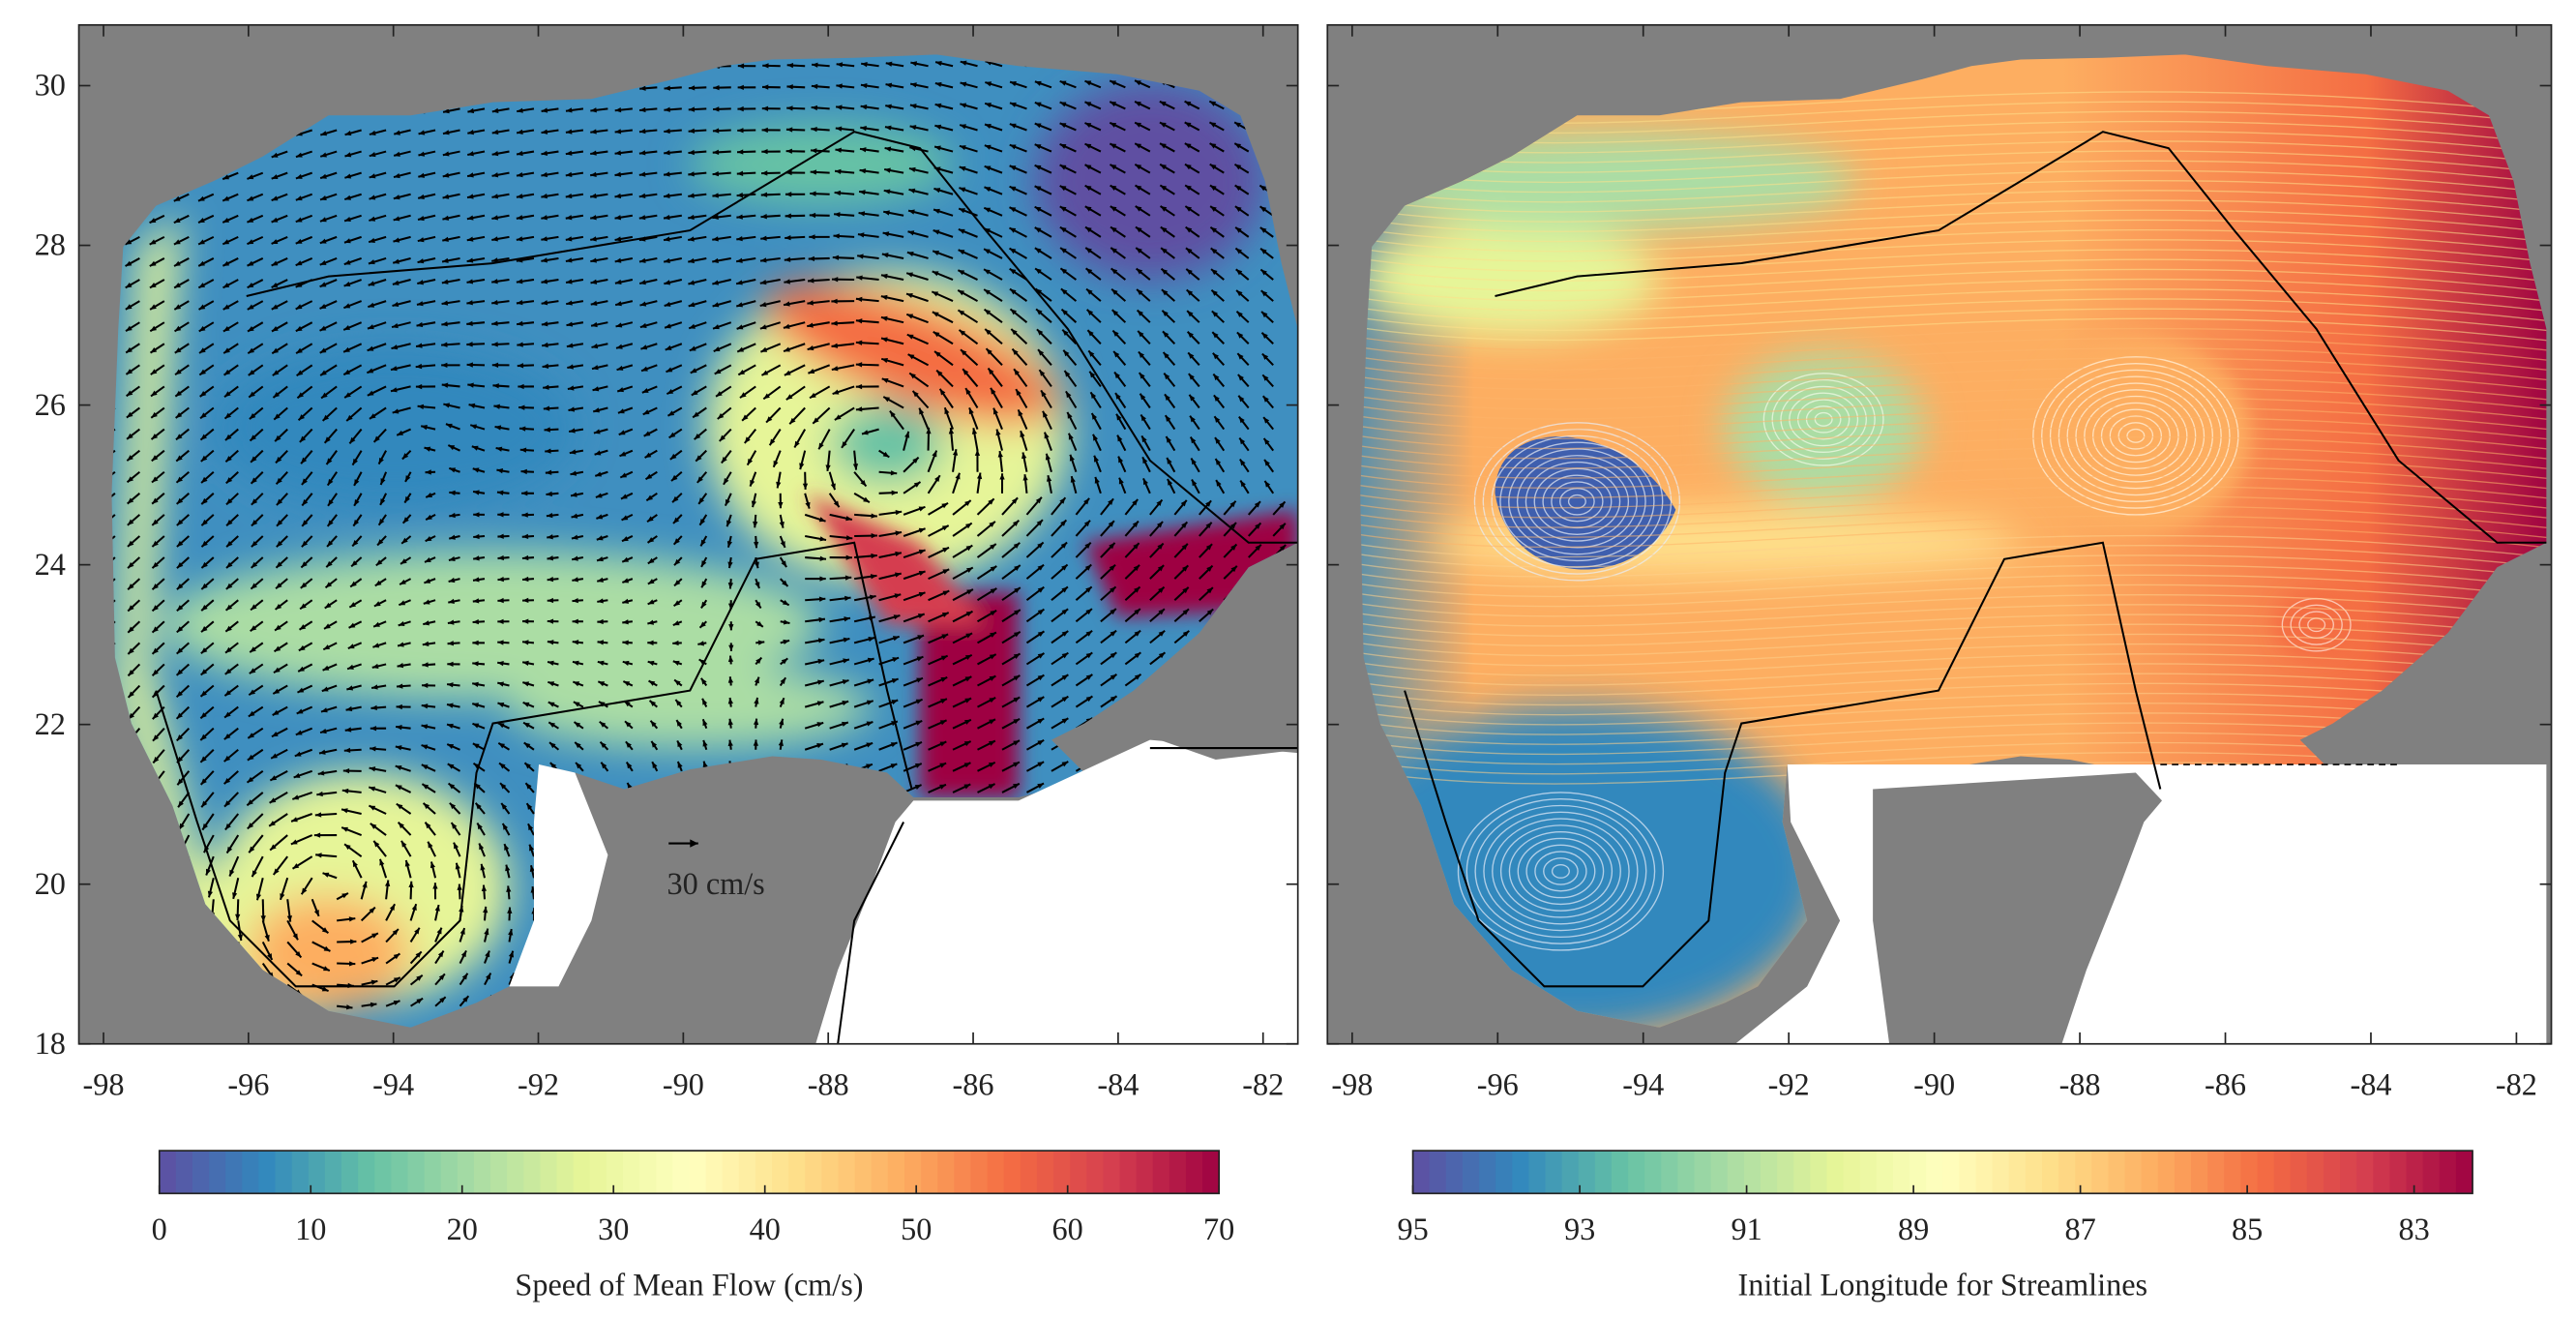 The image size is (2576, 1317). I want to click on cuba, so click(1223, 713).